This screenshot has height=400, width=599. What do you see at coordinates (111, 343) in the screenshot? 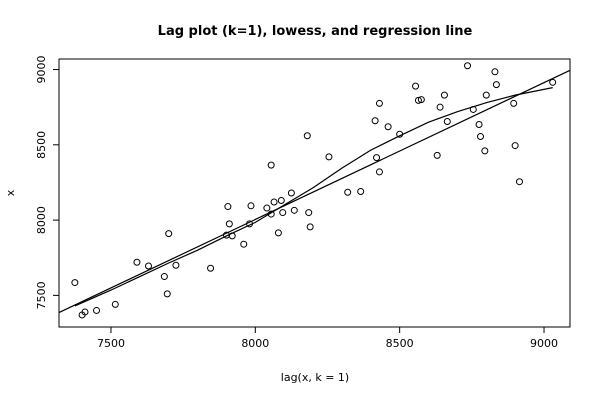
I see `x-tick-label: 7500` at bounding box center [111, 343].